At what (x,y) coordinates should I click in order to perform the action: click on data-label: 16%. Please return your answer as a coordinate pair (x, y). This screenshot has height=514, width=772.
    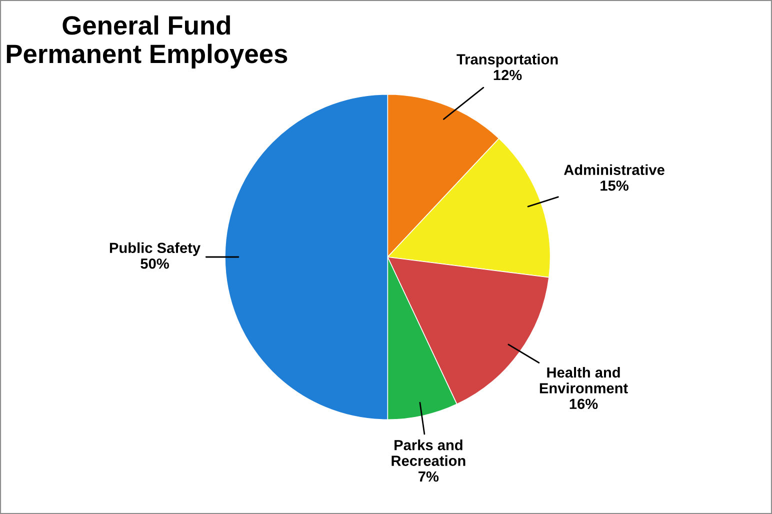
    Looking at the image, I should click on (584, 404).